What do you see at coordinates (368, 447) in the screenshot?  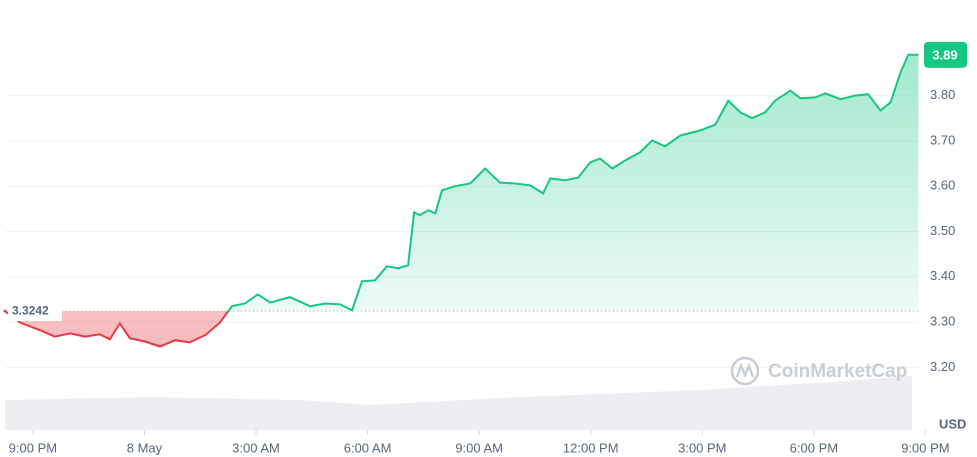 I see `x-tick-label: 6:00 AM` at bounding box center [368, 447].